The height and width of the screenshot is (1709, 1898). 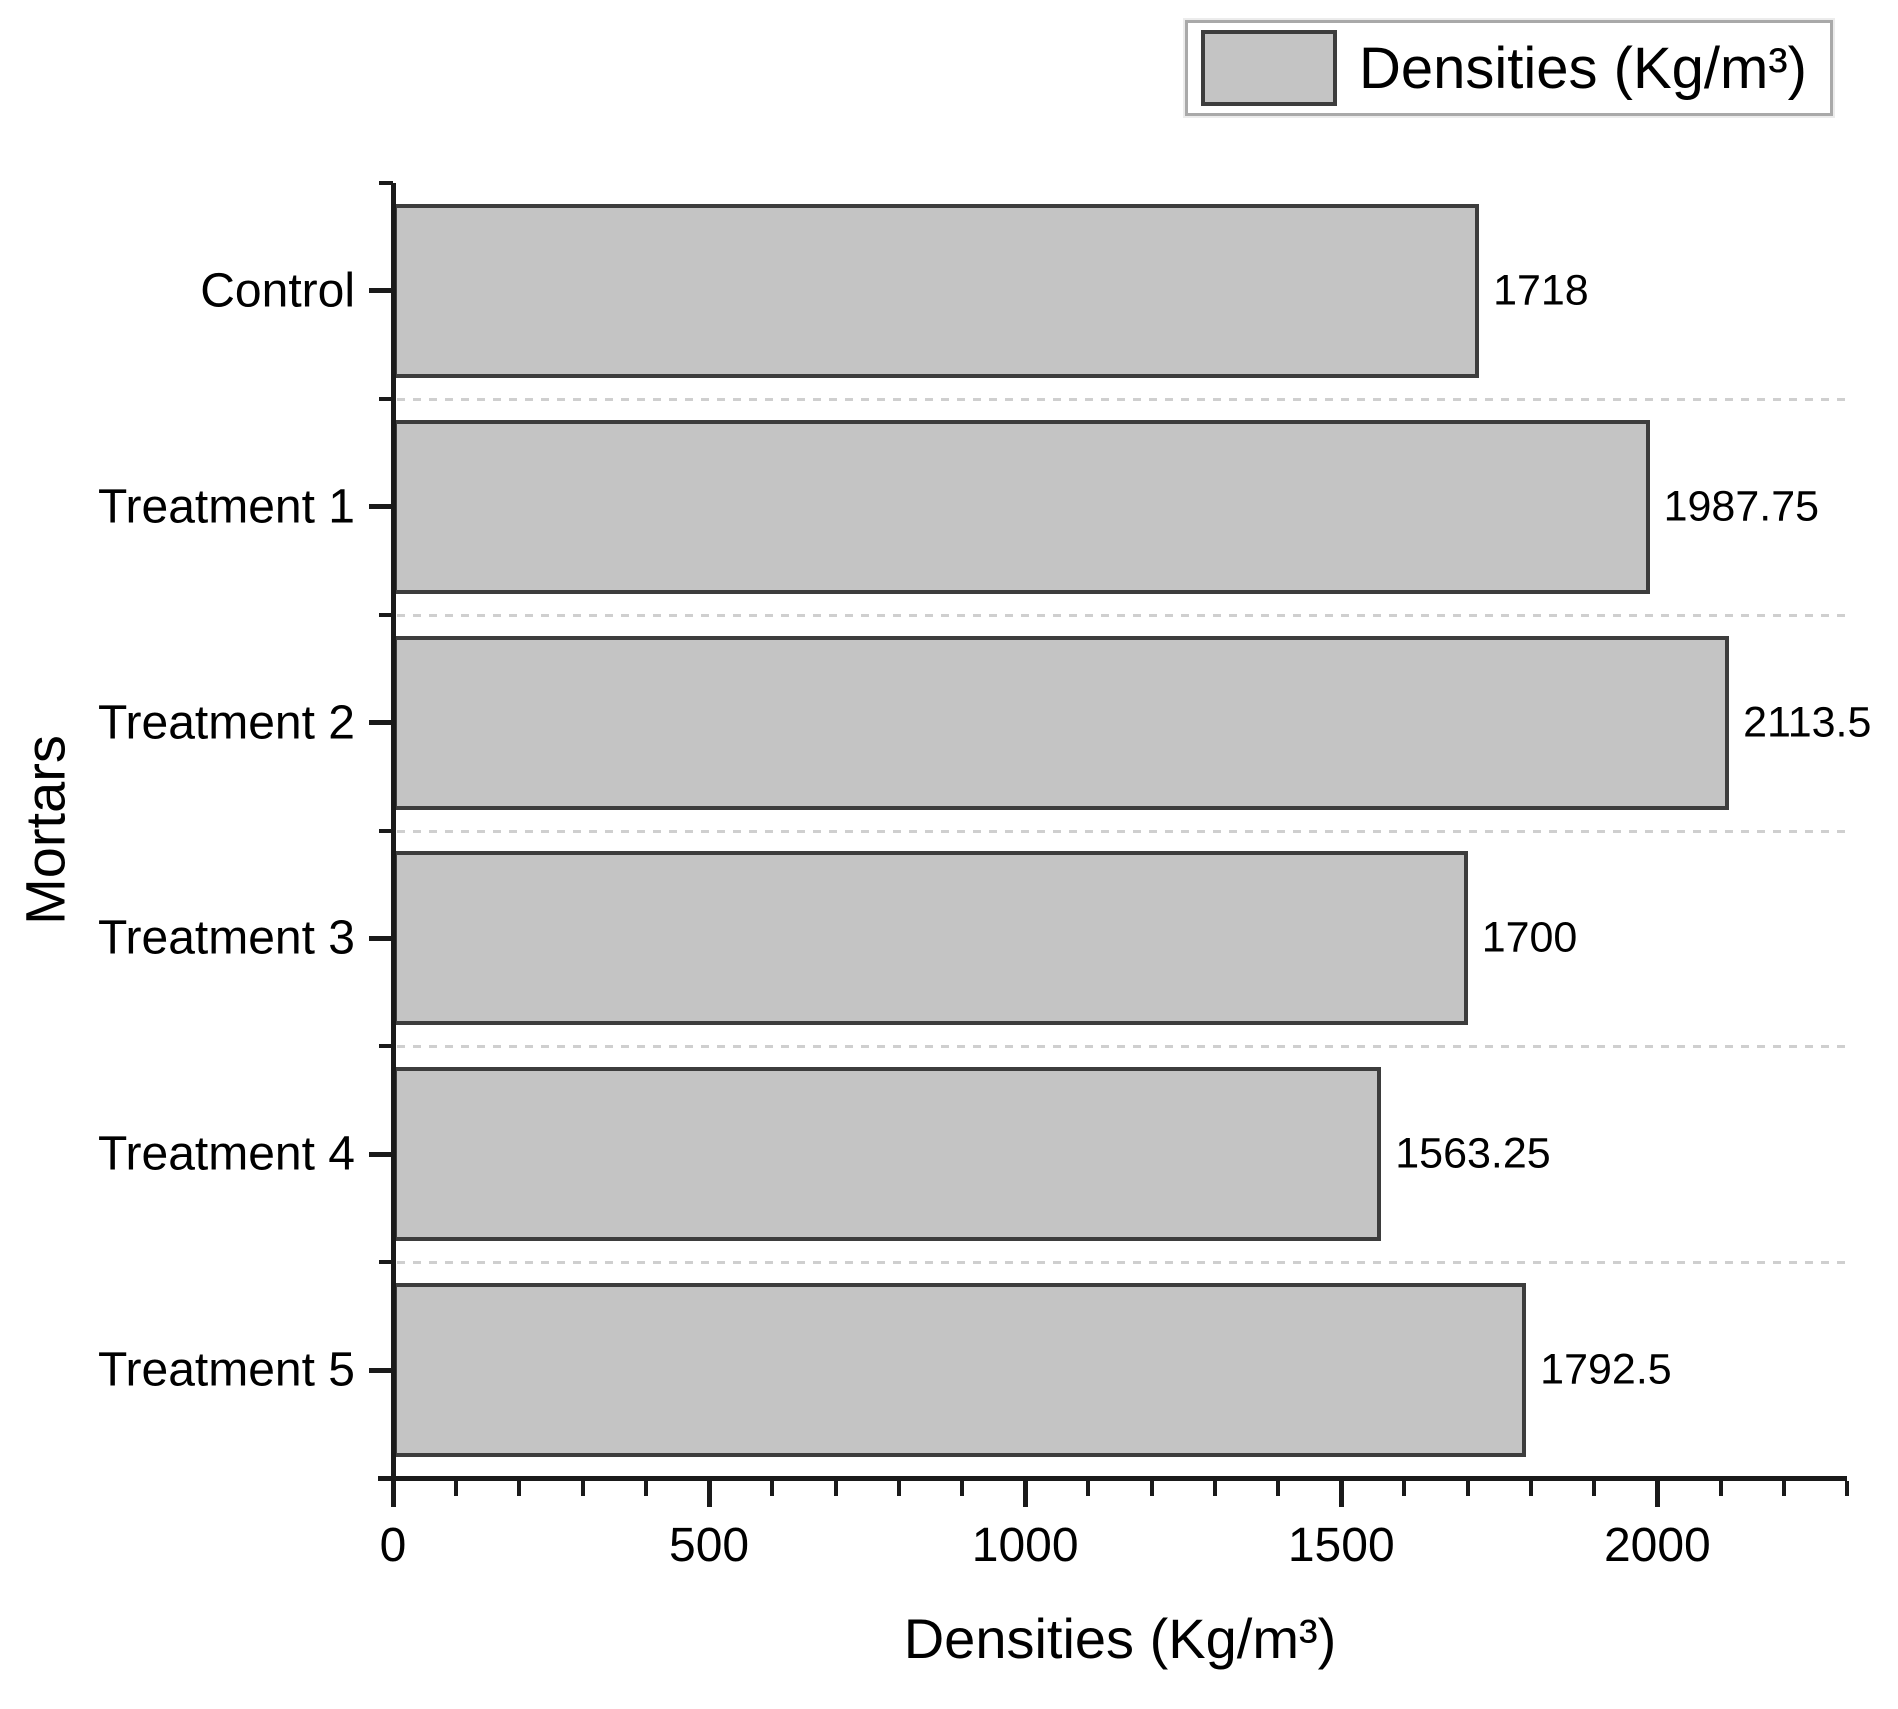 What do you see at coordinates (1583, 68) in the screenshot?
I see `legend-label: Densities (Kg/m³)` at bounding box center [1583, 68].